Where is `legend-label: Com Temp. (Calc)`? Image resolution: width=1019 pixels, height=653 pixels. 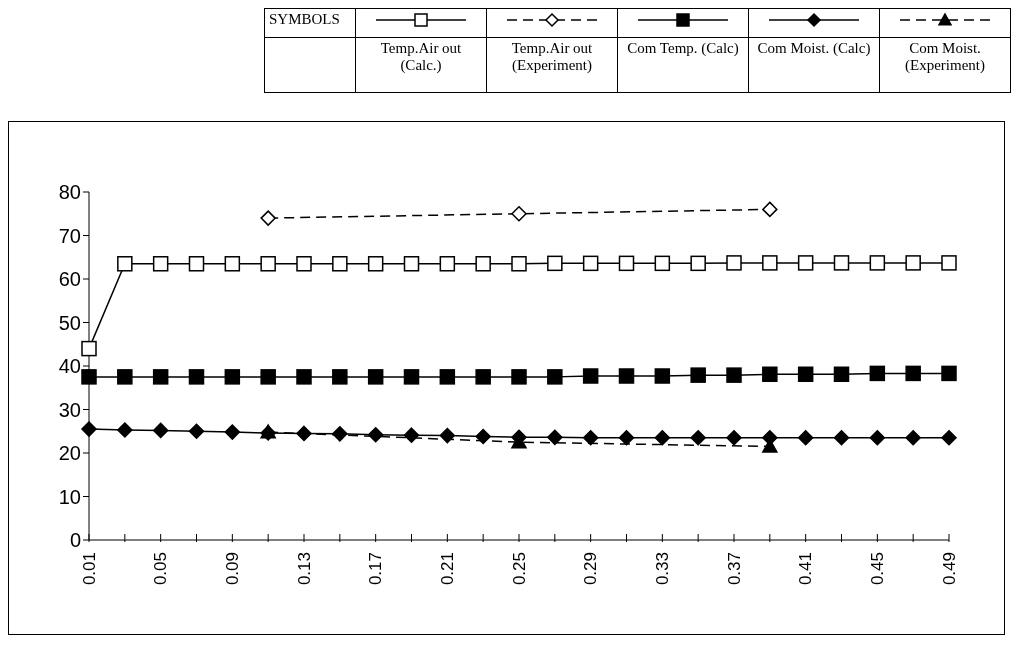 legend-label: Com Temp. (Calc) is located at coordinates (683, 48).